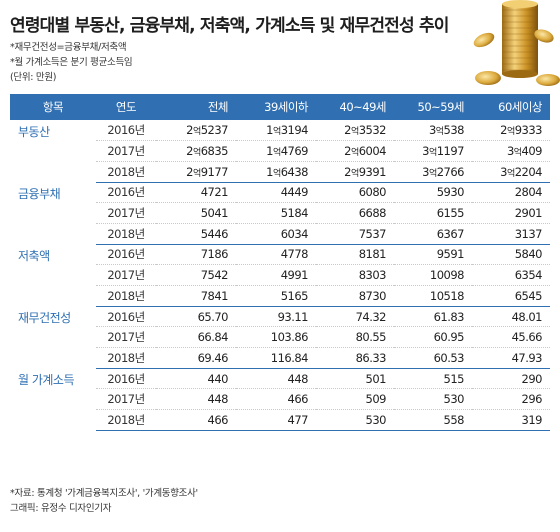 The height and width of the screenshot is (532, 560). What do you see at coordinates (53, 213) in the screenshot?
I see `group-label: 금융부채` at bounding box center [53, 213].